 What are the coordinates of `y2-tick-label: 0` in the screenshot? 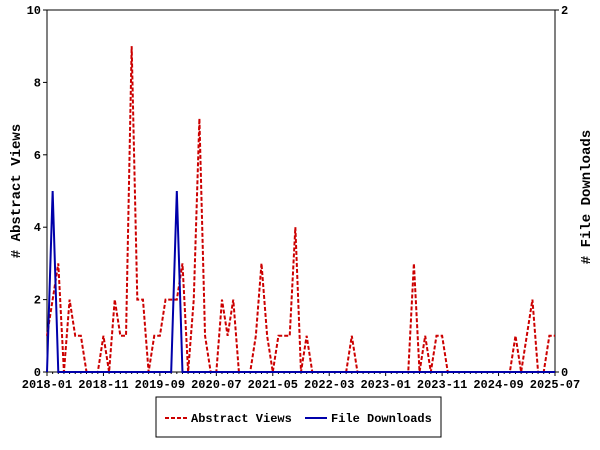 It's located at (564, 373).